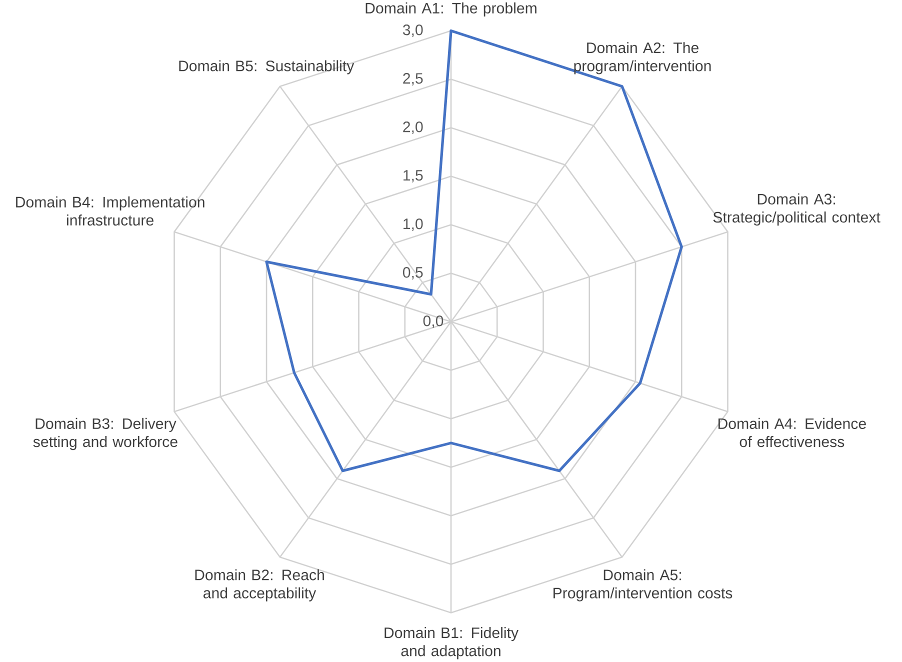 The image size is (902, 662). Describe the element at coordinates (451, 643) in the screenshot. I see `spoke-label: Domain B1: Fidelity and adaptation` at that location.